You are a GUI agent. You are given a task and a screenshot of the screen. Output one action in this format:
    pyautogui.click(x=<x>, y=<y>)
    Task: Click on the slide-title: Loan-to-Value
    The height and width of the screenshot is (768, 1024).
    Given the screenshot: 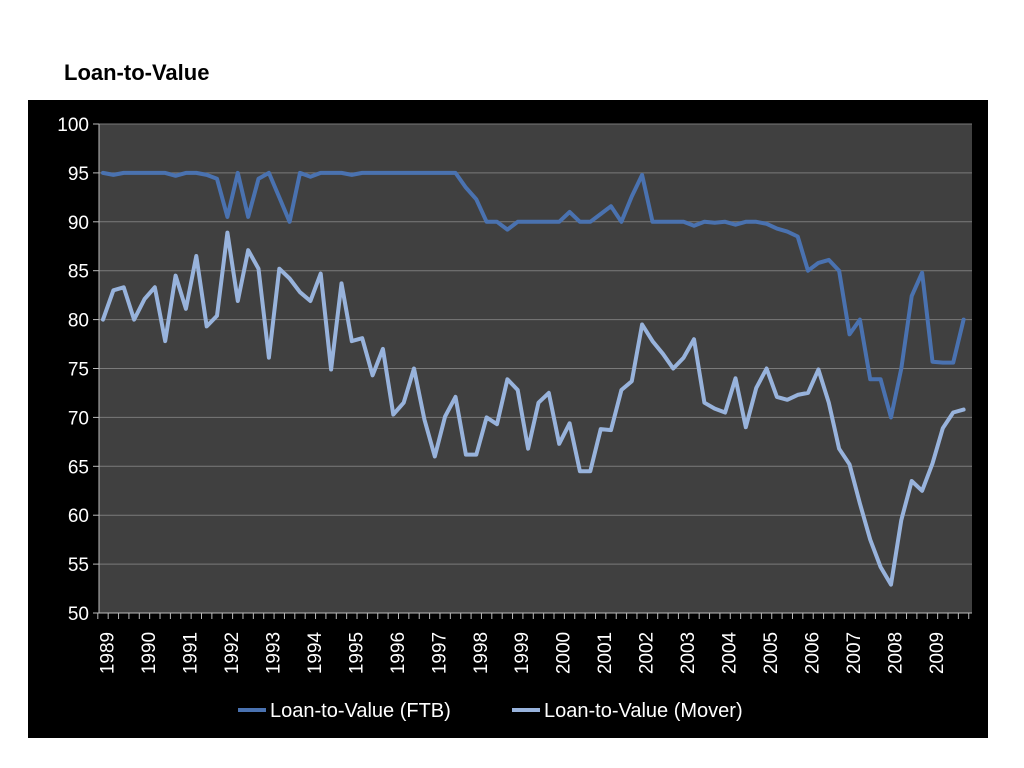 What is the action you would take?
    pyautogui.click(x=137, y=72)
    